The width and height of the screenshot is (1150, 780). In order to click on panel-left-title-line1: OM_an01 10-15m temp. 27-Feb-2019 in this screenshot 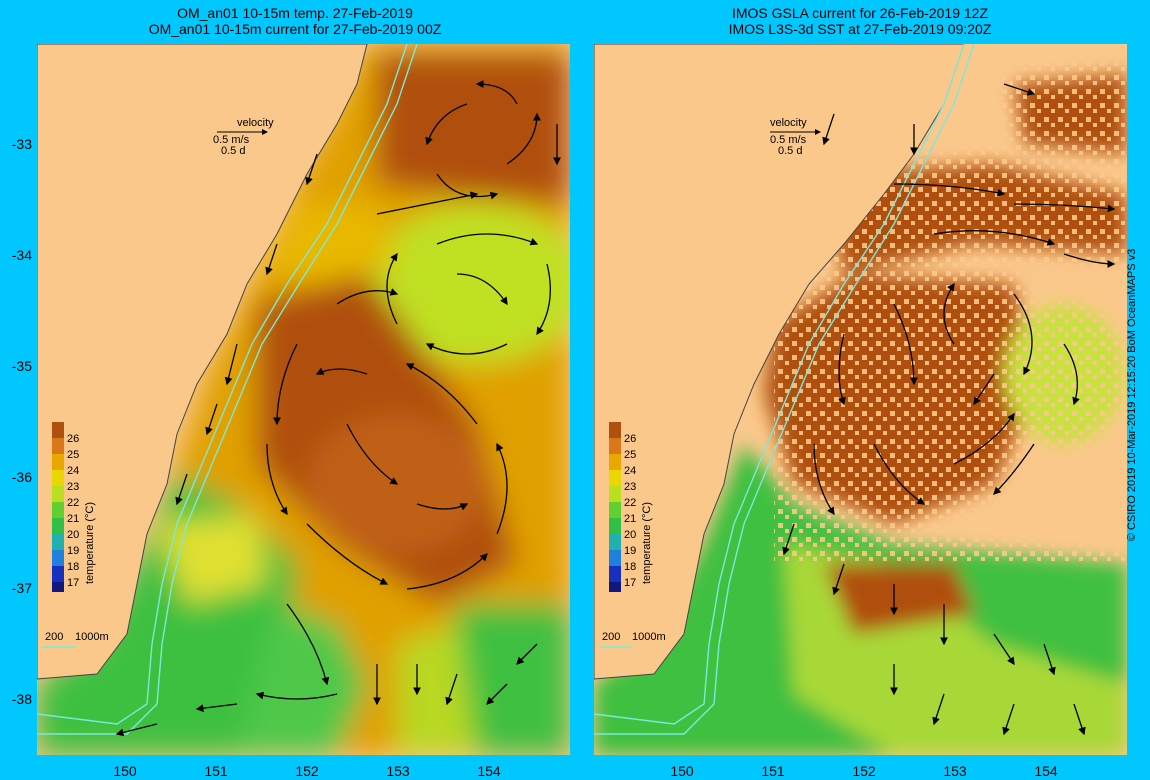, I will do `click(295, 13)`.